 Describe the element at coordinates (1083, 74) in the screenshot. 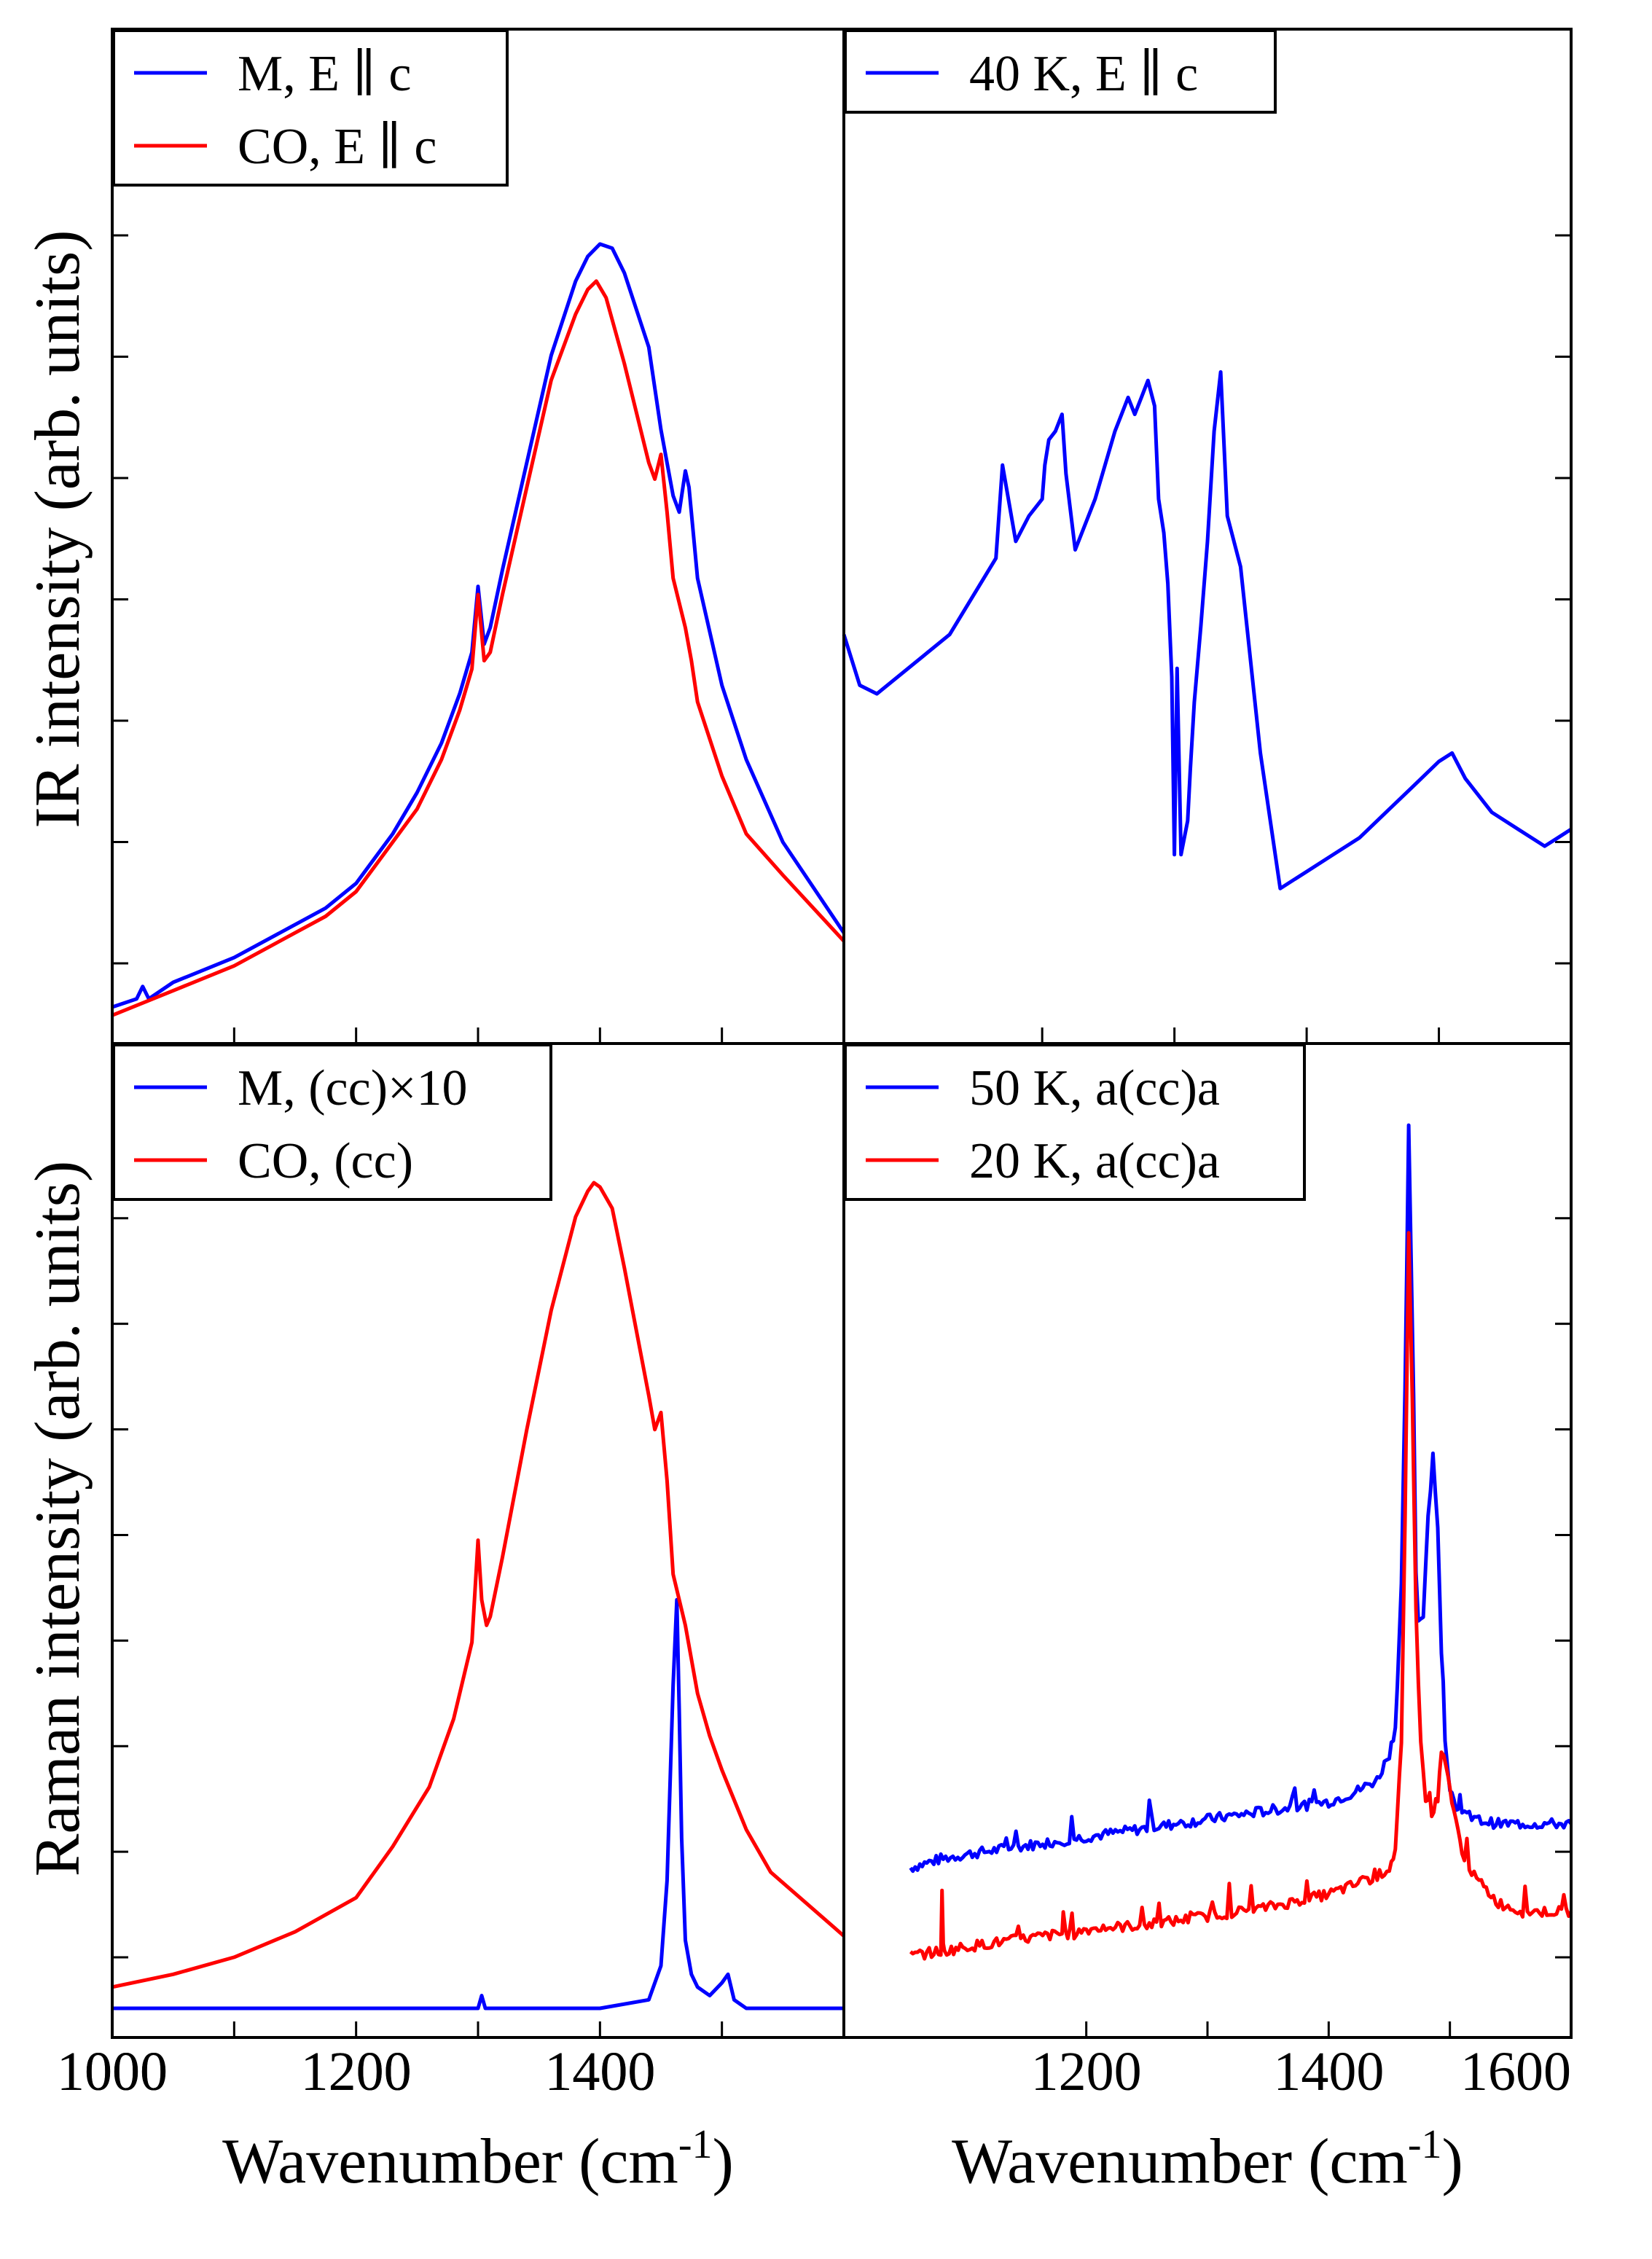

I see `legend-label: 40 K, E ∥ c` at that location.